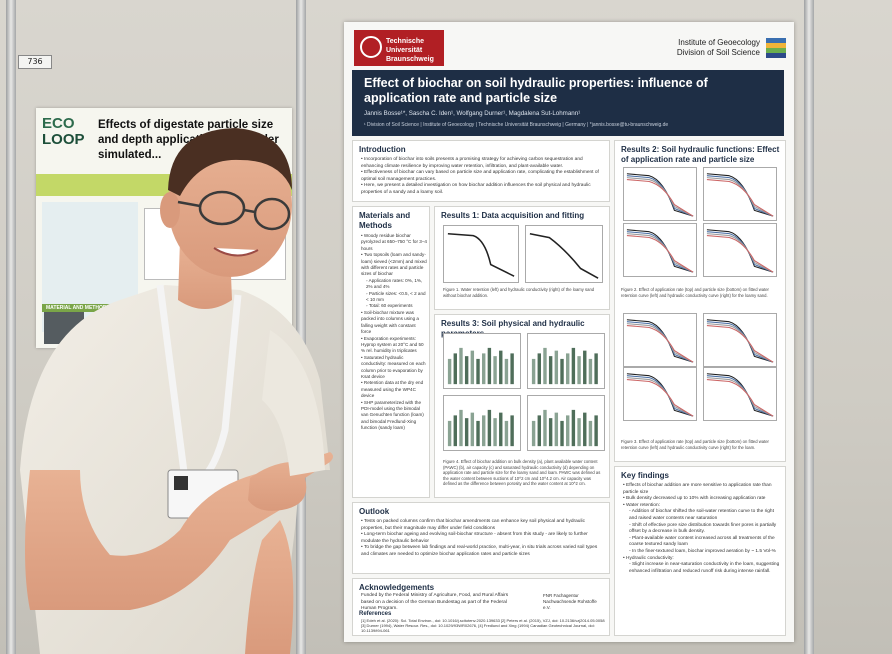 This screenshot has height=654, width=892. What do you see at coordinates (301, 327) in the screenshot?
I see `display-frame-middle` at bounding box center [301, 327].